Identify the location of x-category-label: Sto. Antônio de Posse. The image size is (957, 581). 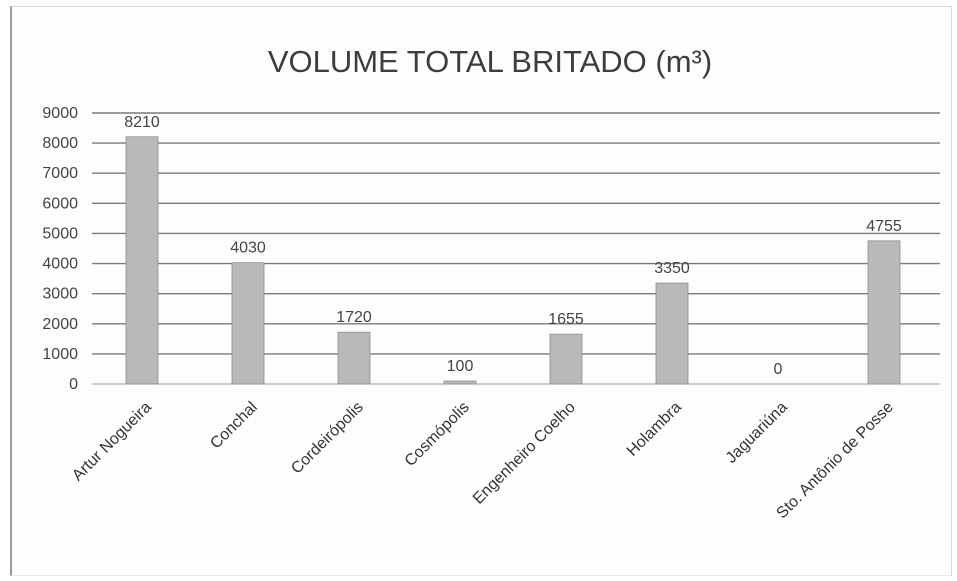
(834, 460).